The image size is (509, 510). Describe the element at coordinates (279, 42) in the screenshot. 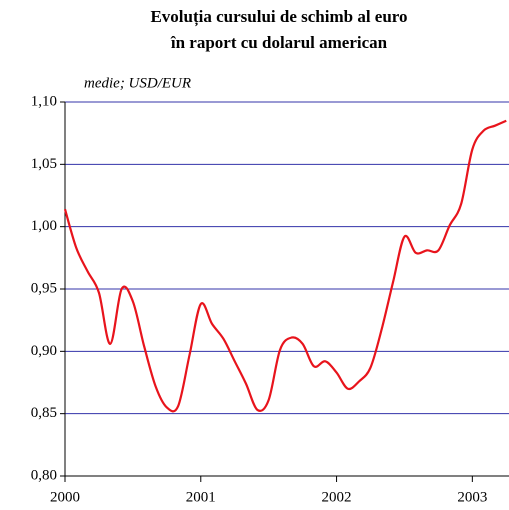

I see `chart-title: în raport cu dolarul american` at that location.